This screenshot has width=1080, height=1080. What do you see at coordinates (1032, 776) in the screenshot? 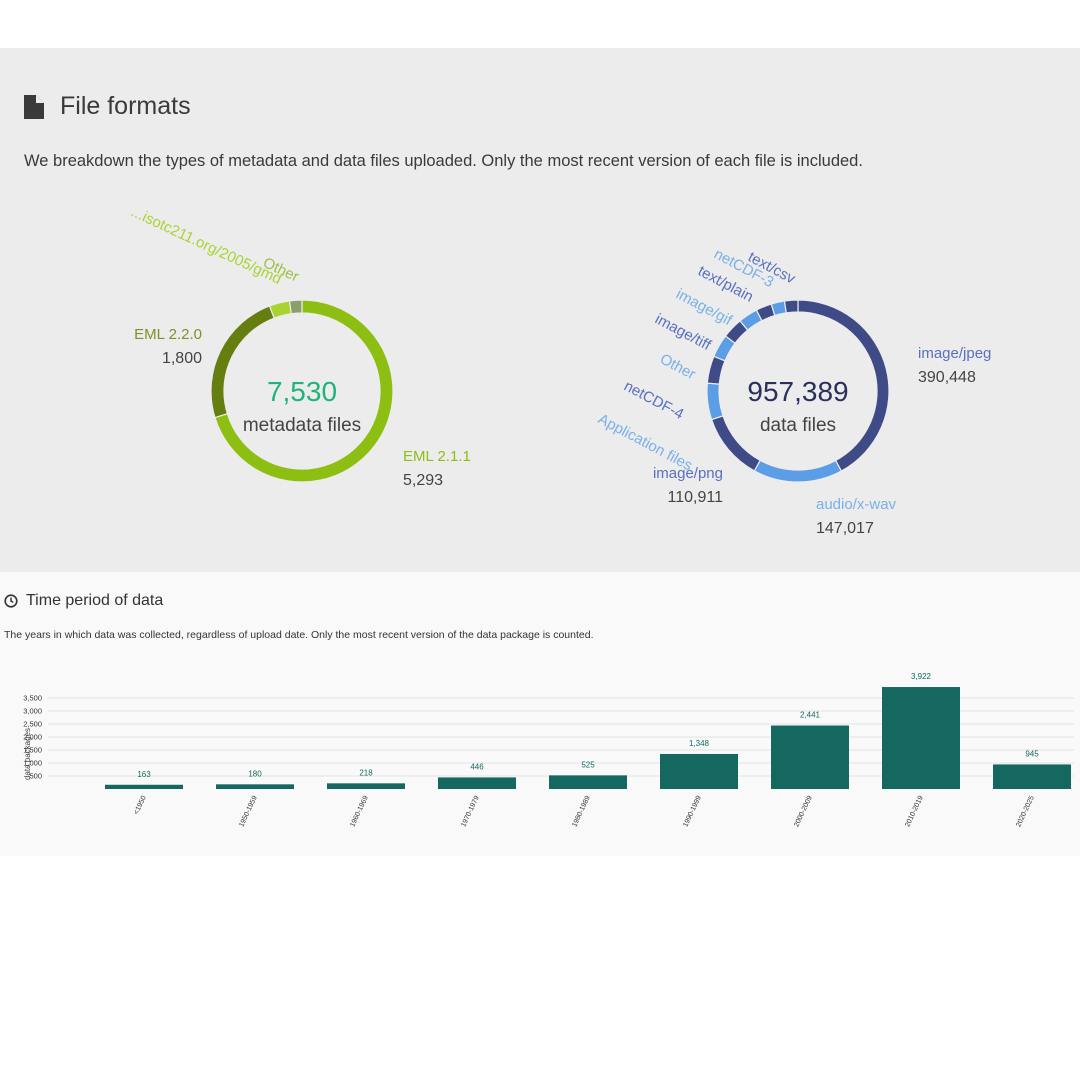
I see `bar-2020-2025` at bounding box center [1032, 776].